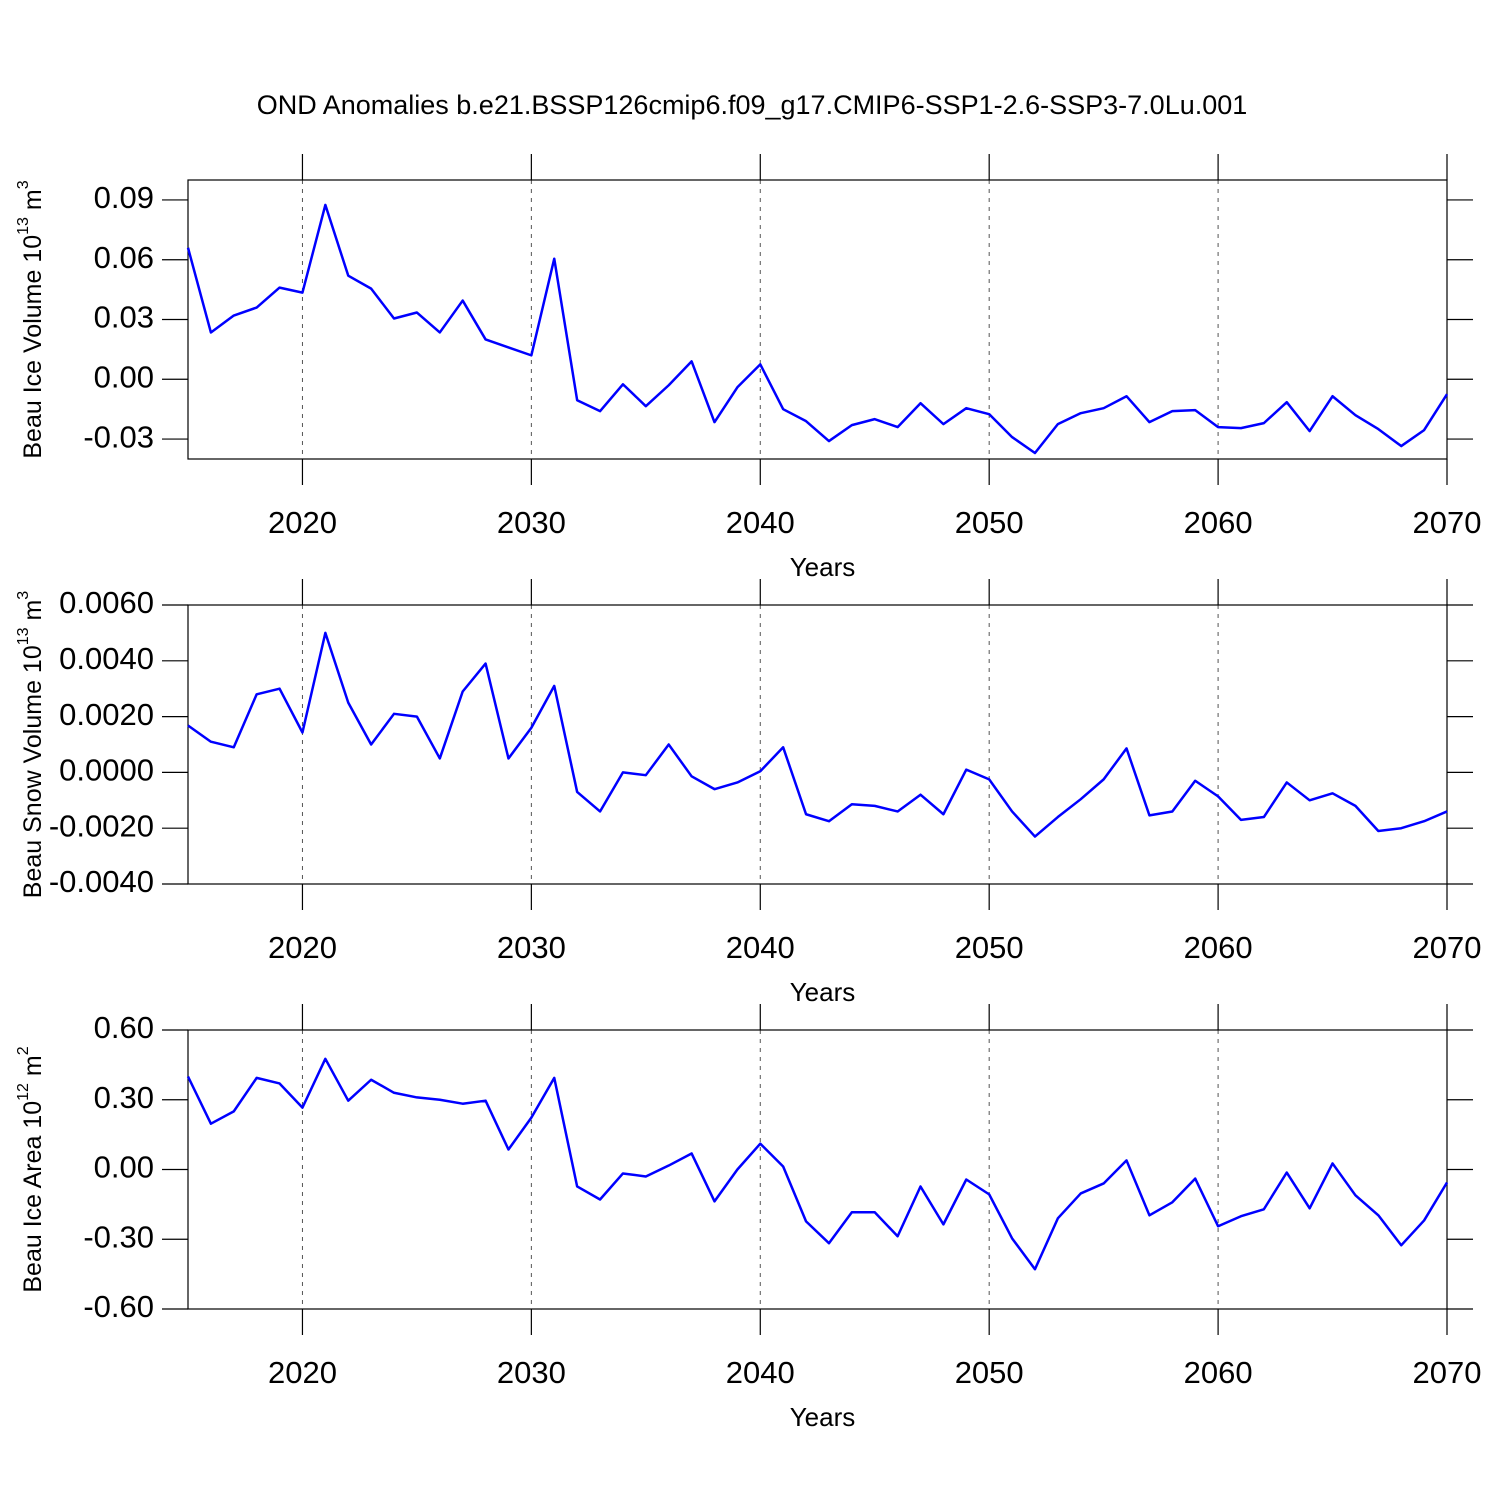 This screenshot has height=1505, width=1500. Describe the element at coordinates (101, 825) in the screenshot. I see `y-tick-label: -0.0020` at that location.